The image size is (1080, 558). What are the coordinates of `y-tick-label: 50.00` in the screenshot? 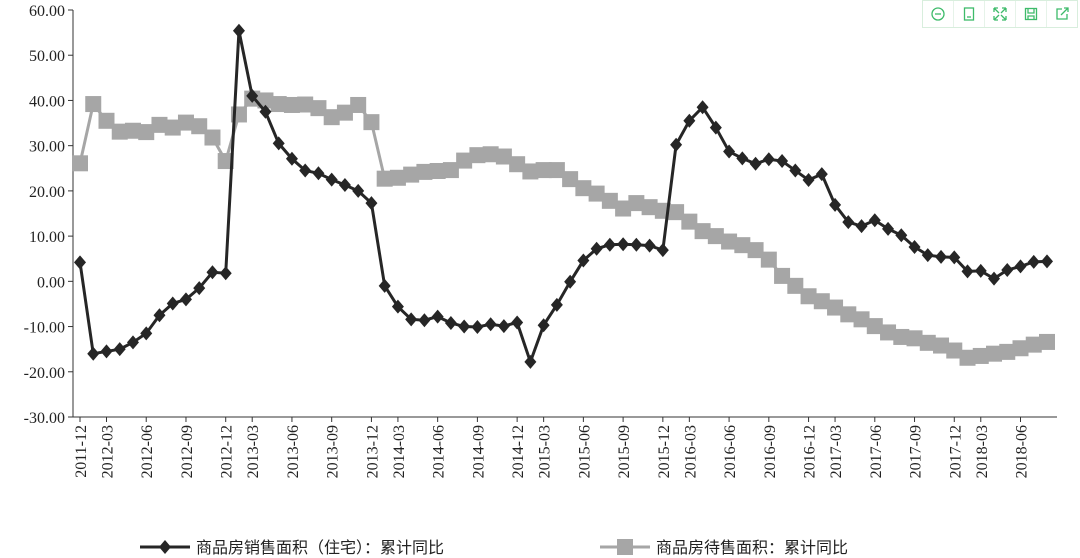 It's located at (47, 56).